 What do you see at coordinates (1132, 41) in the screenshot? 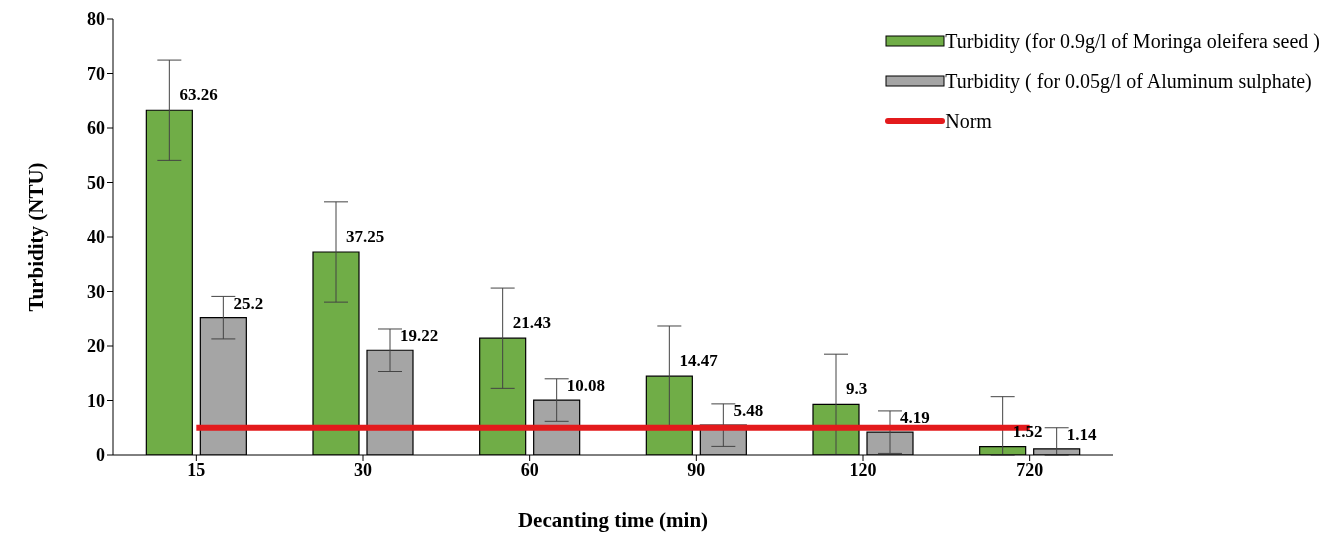
I see `legend-label: Turbidity (for 0.9g/l of Moringa oleifera seed )` at bounding box center [1132, 41].